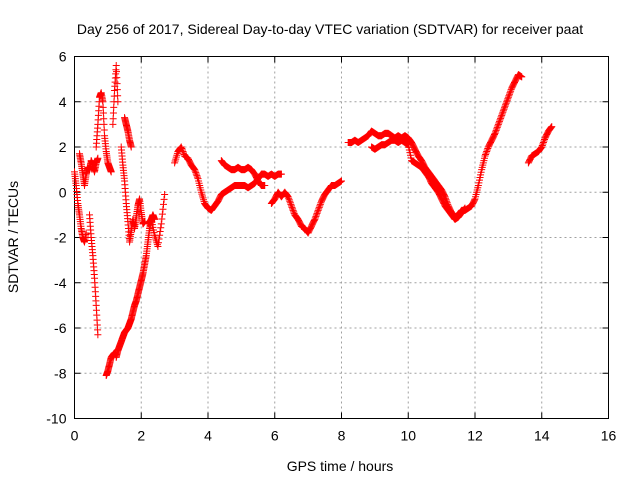  What do you see at coordinates (63, 192) in the screenshot?
I see `y-tick-label: 0` at bounding box center [63, 192].